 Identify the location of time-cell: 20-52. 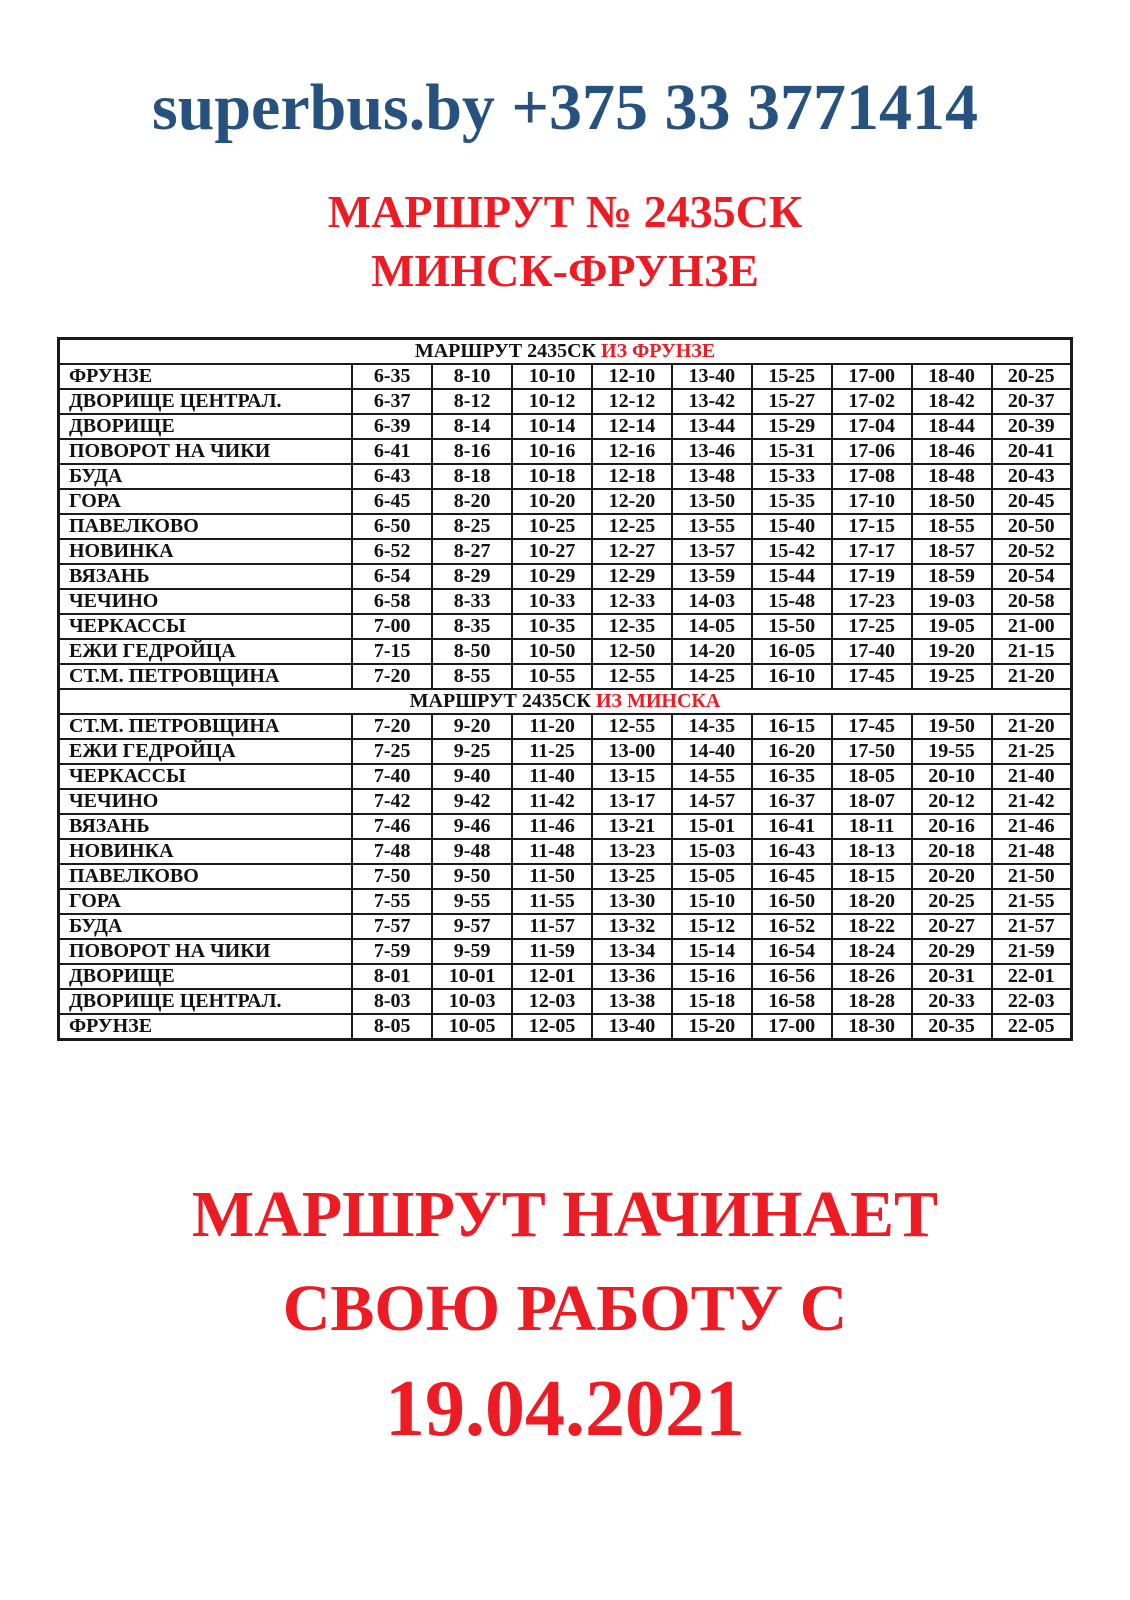
(1031, 551).